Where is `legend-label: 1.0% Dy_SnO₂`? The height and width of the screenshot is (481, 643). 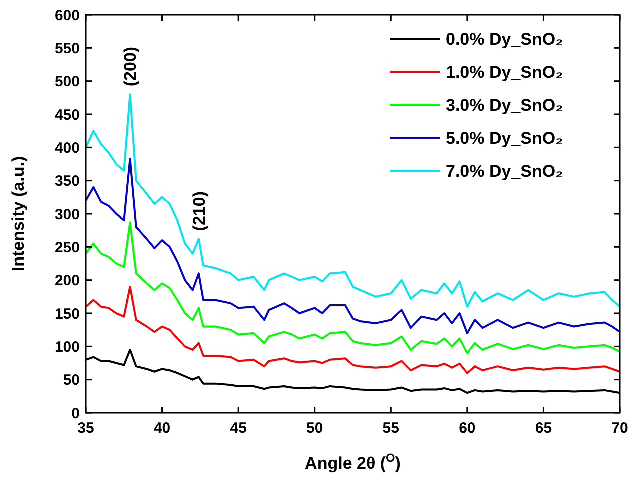
legend-label: 1.0% Dy_SnO₂ is located at coordinates (505, 72).